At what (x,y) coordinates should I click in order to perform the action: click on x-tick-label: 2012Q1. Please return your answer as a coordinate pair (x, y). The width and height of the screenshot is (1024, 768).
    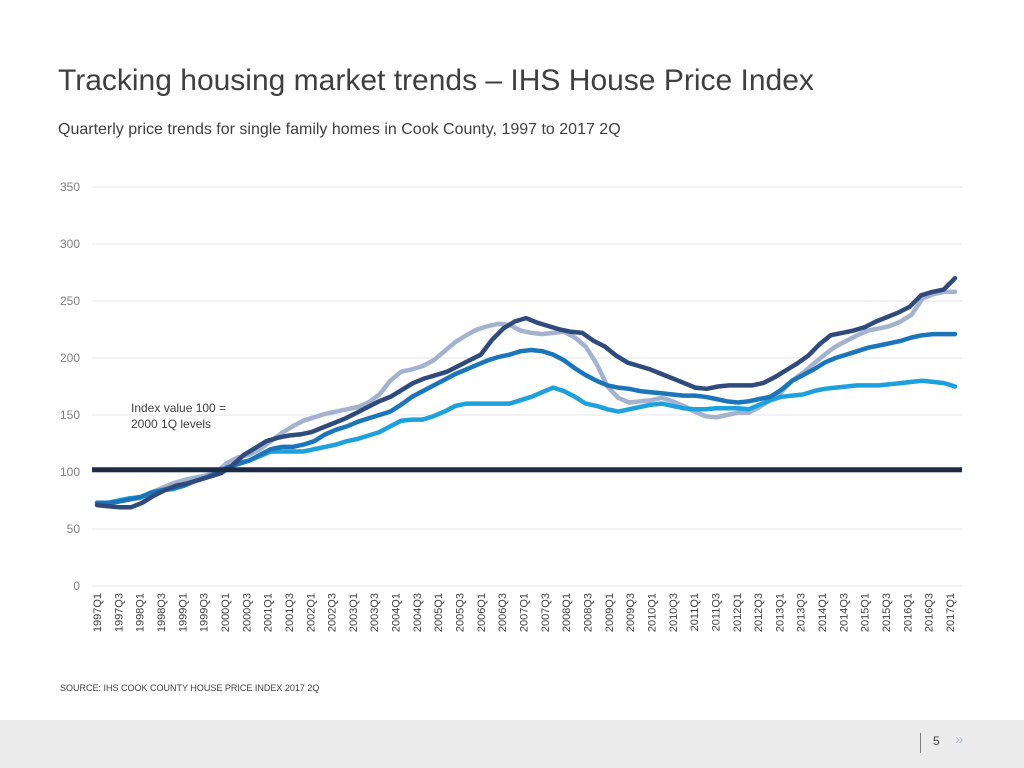
    Looking at the image, I should click on (738, 612).